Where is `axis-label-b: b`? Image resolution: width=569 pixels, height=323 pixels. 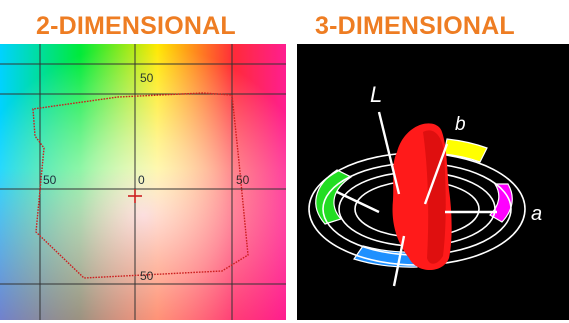
axis-label-b: b is located at coordinates (460, 124).